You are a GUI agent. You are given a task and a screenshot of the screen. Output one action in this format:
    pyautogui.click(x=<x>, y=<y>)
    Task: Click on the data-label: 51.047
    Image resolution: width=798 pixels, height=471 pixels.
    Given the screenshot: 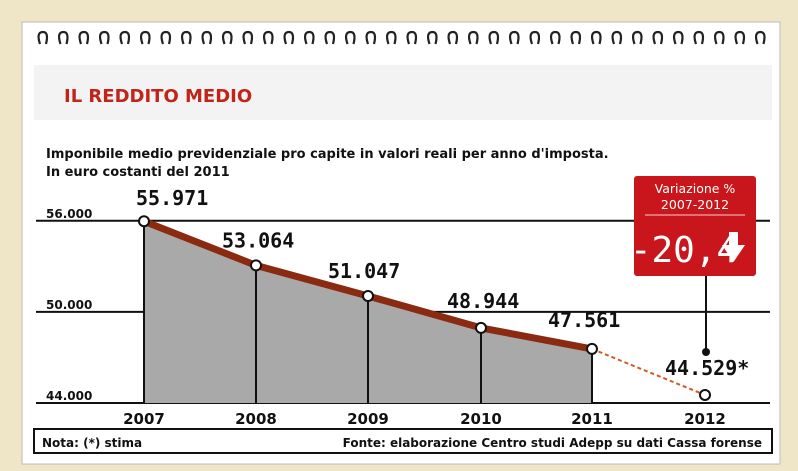 What is the action you would take?
    pyautogui.click(x=364, y=271)
    